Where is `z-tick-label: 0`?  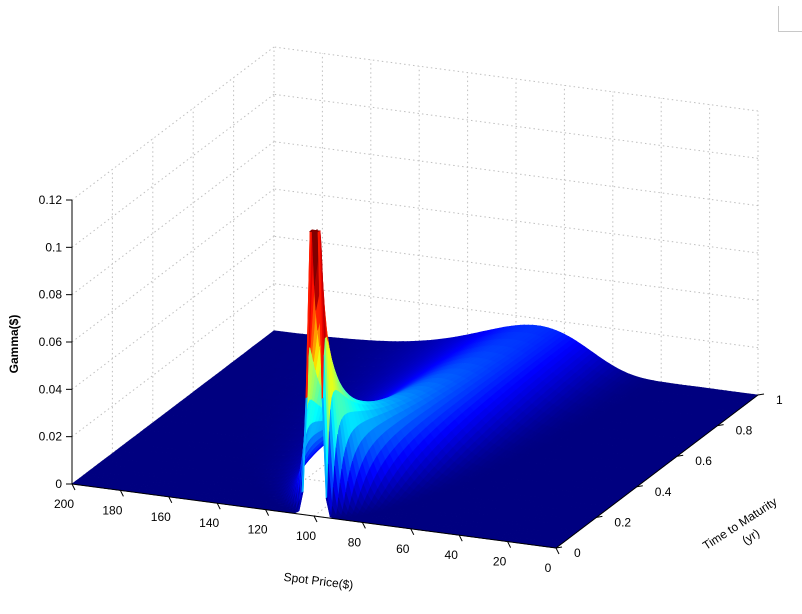 z-tick-label: 0 is located at coordinates (58, 484).